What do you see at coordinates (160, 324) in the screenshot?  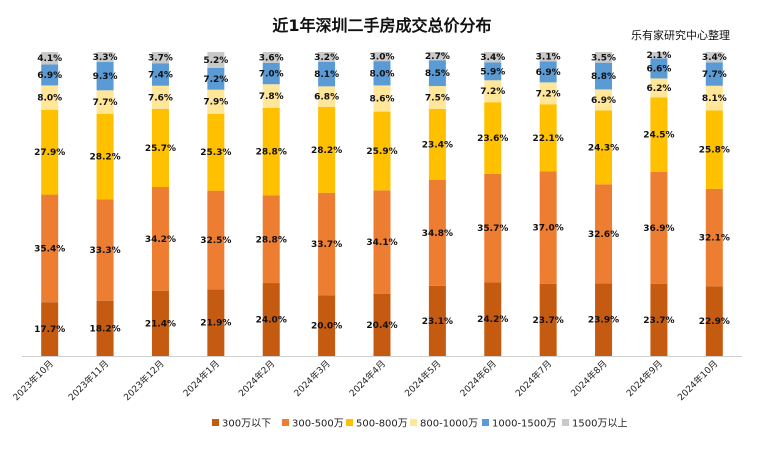 I see `data-label: 21.4%` at bounding box center [160, 324].